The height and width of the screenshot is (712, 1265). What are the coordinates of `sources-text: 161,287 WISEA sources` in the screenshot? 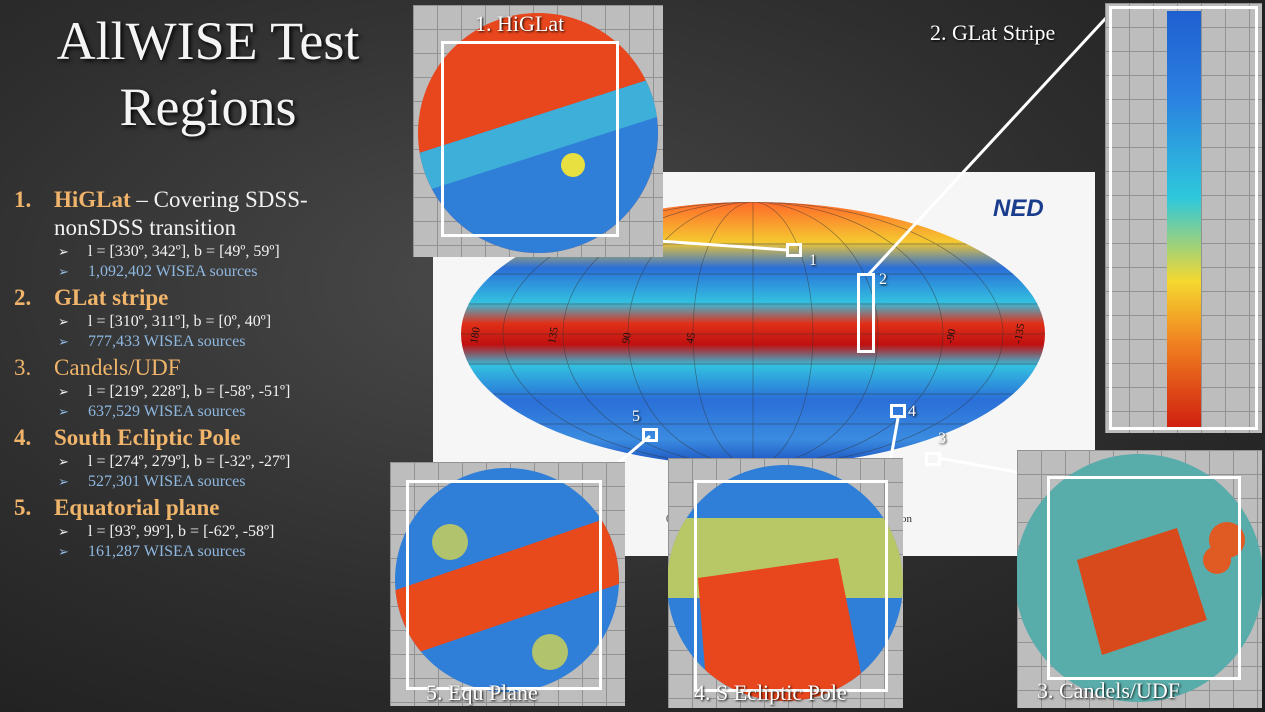 It's located at (167, 551).